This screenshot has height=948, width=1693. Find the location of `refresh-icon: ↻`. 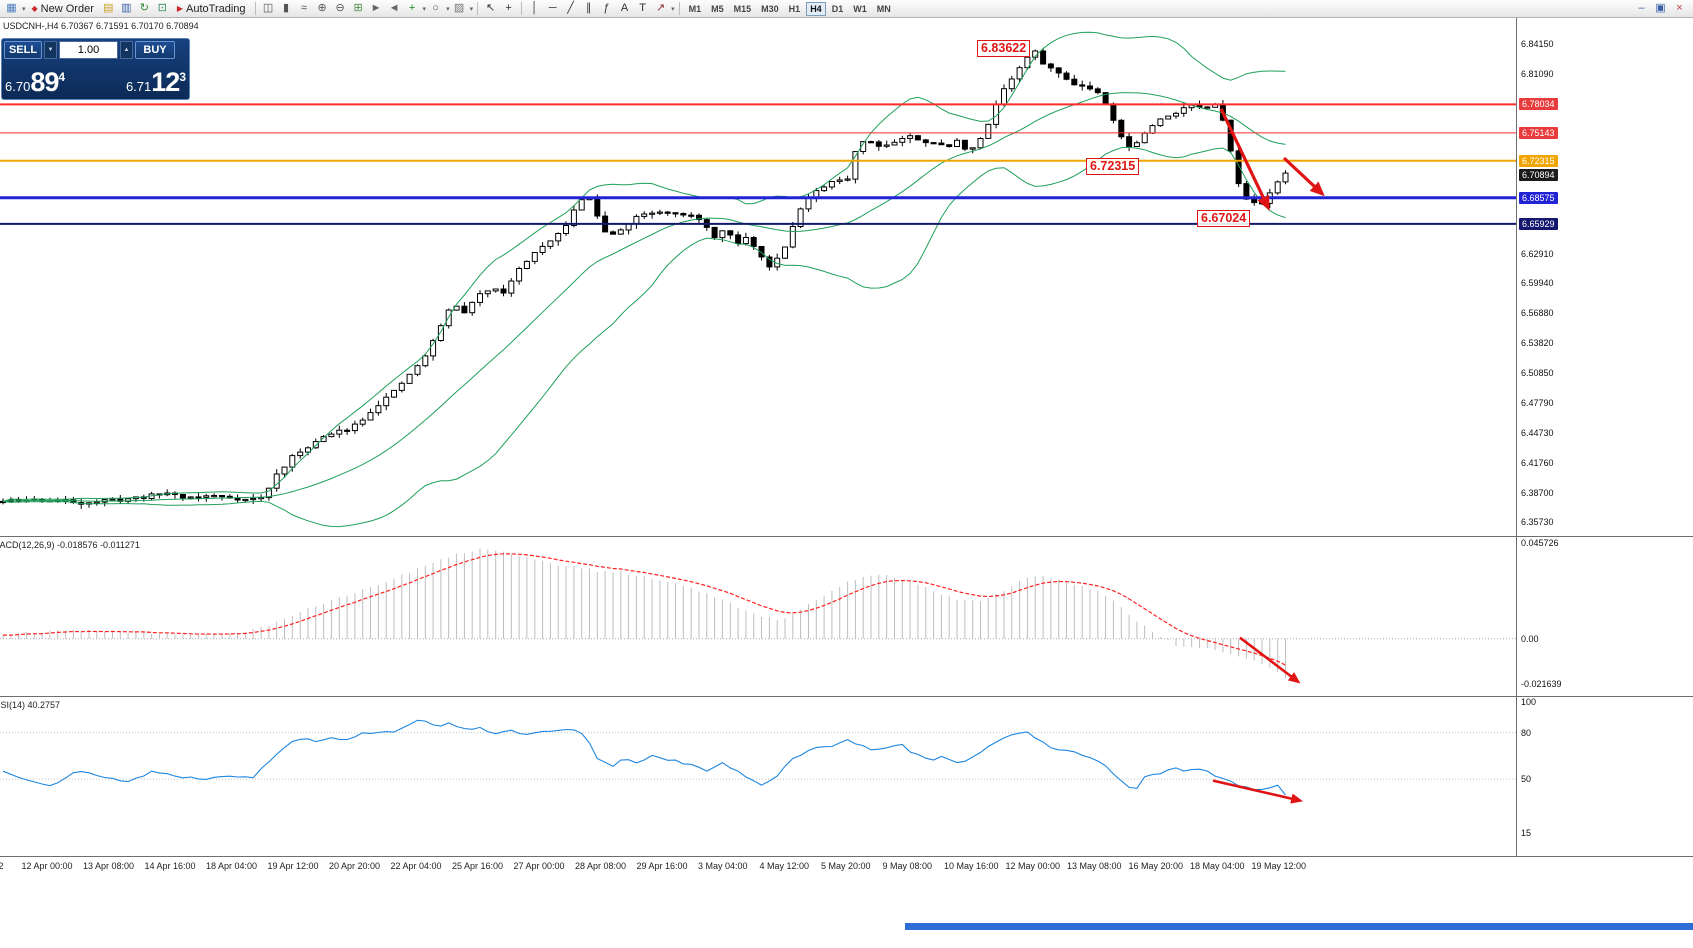

refresh-icon: ↻ is located at coordinates (144, 8).